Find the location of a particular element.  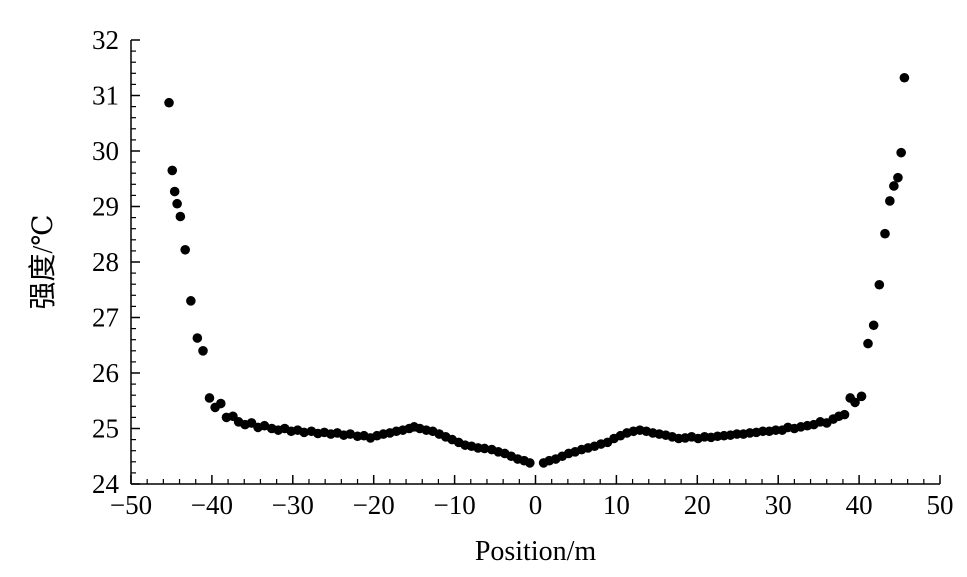

x-tick-label: 40 is located at coordinates (859, 505).